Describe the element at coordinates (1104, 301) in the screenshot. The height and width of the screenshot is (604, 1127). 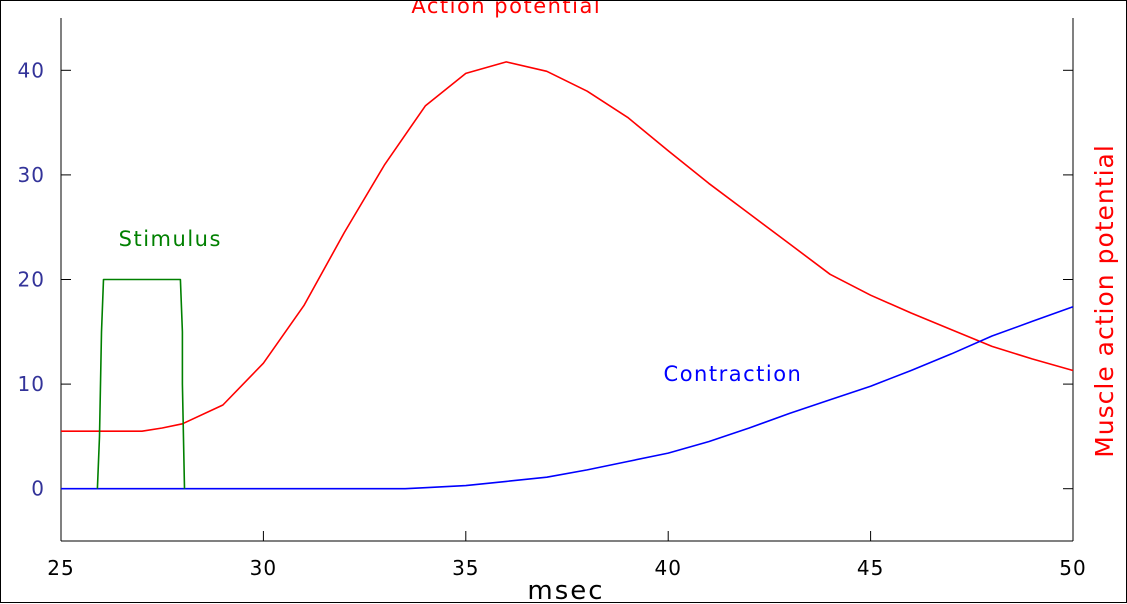
I see `y-axis-label-right: Muscle action potential` at that location.